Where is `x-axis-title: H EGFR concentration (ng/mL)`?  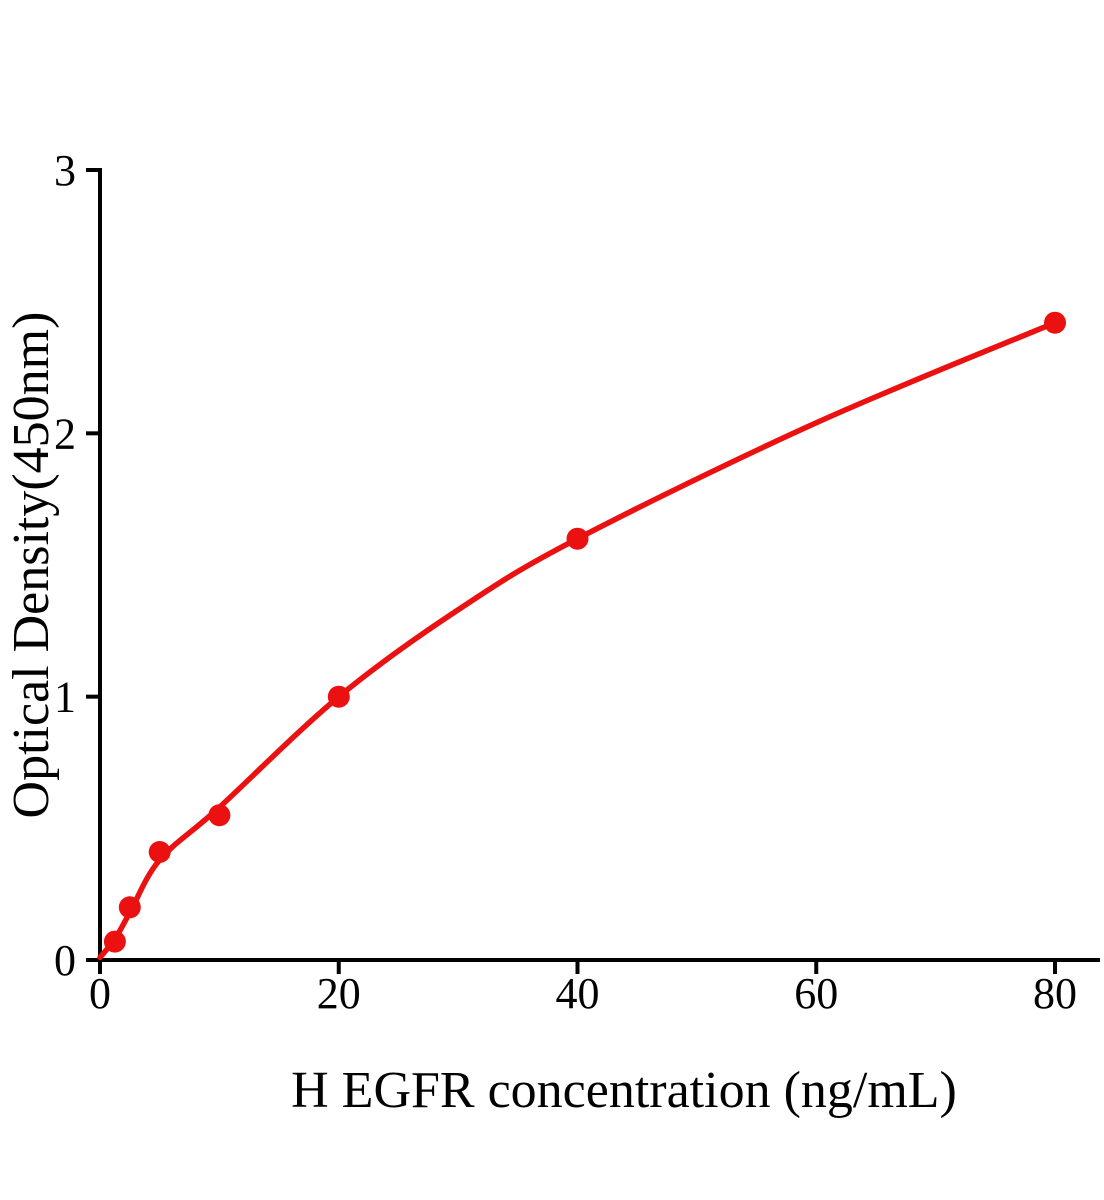
x-axis-title: H EGFR concentration (ng/mL) is located at coordinates (624, 1090).